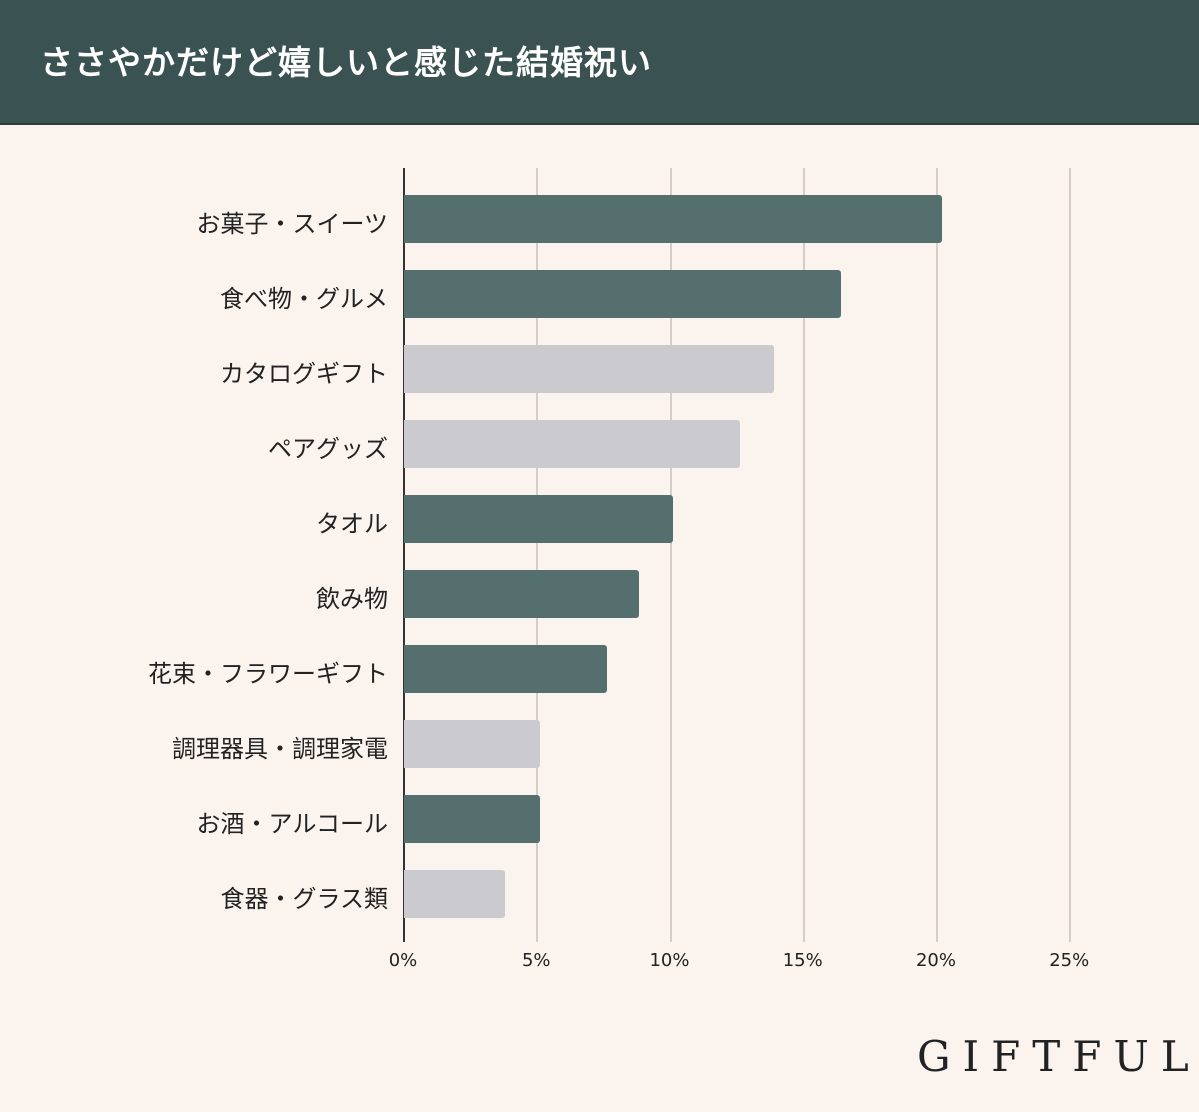 The image size is (1199, 1112). Describe the element at coordinates (292, 224) in the screenshot. I see `category-label: お菓子・スイーツ` at that location.